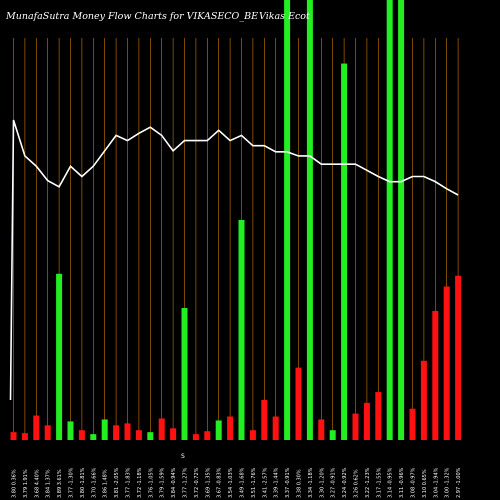 This screenshot has height=500, width=500. What do you see at coordinates (243, 482) in the screenshot?
I see `x-tick-label: 3.49 -1.68%` at bounding box center [243, 482].